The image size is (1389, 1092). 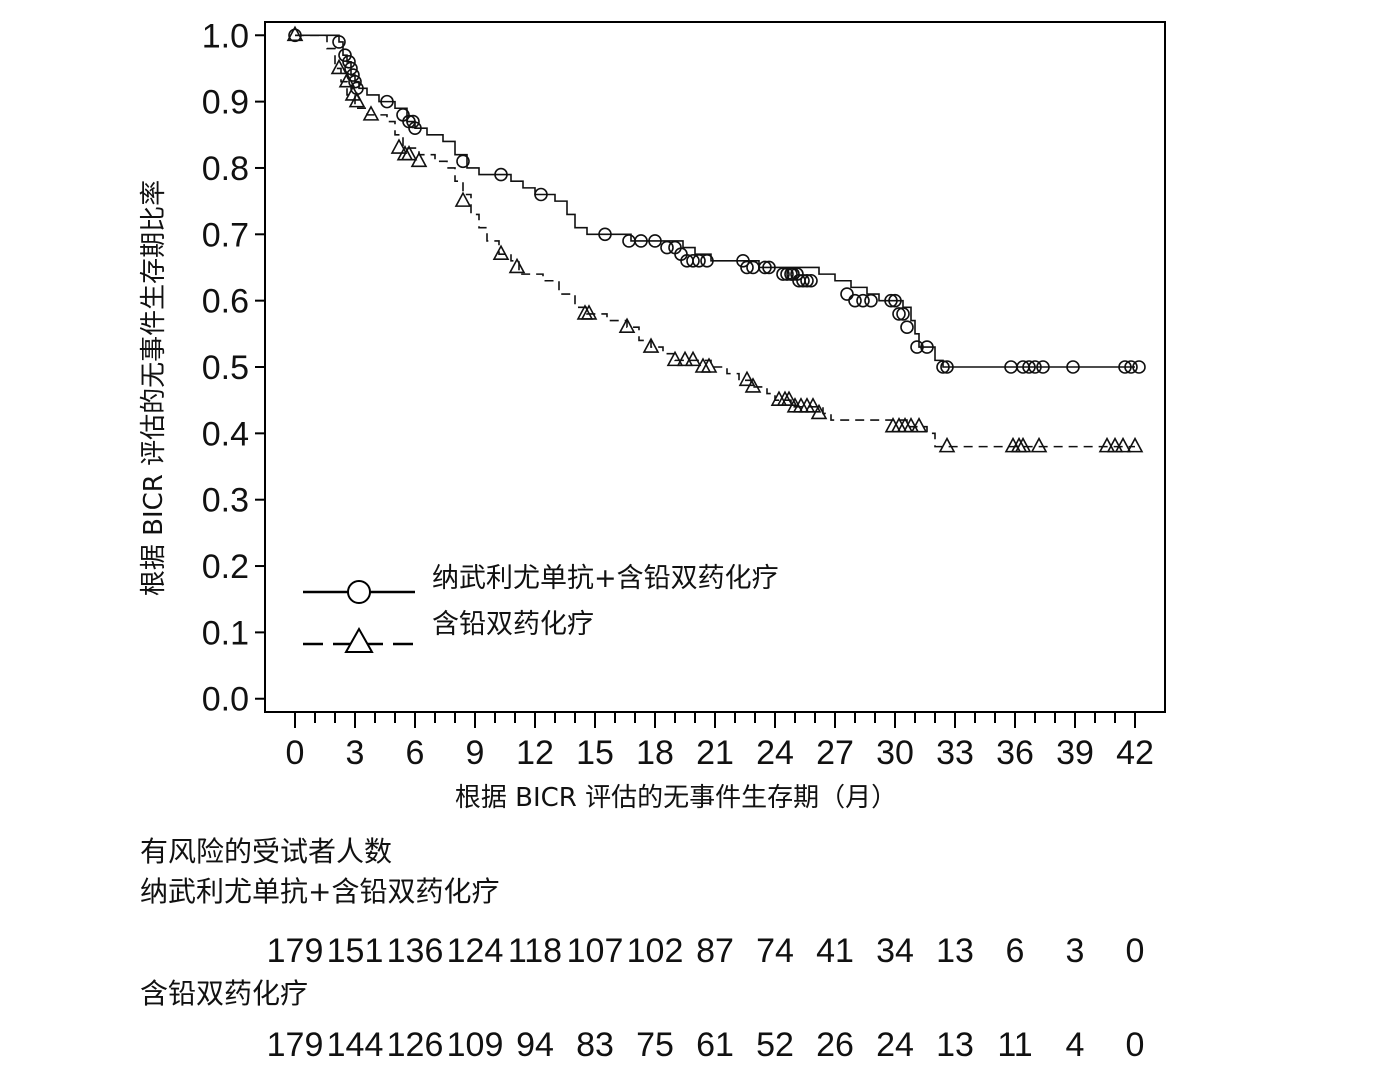 What do you see at coordinates (955, 753) in the screenshot?
I see `x-tick-label: 33` at bounding box center [955, 753].